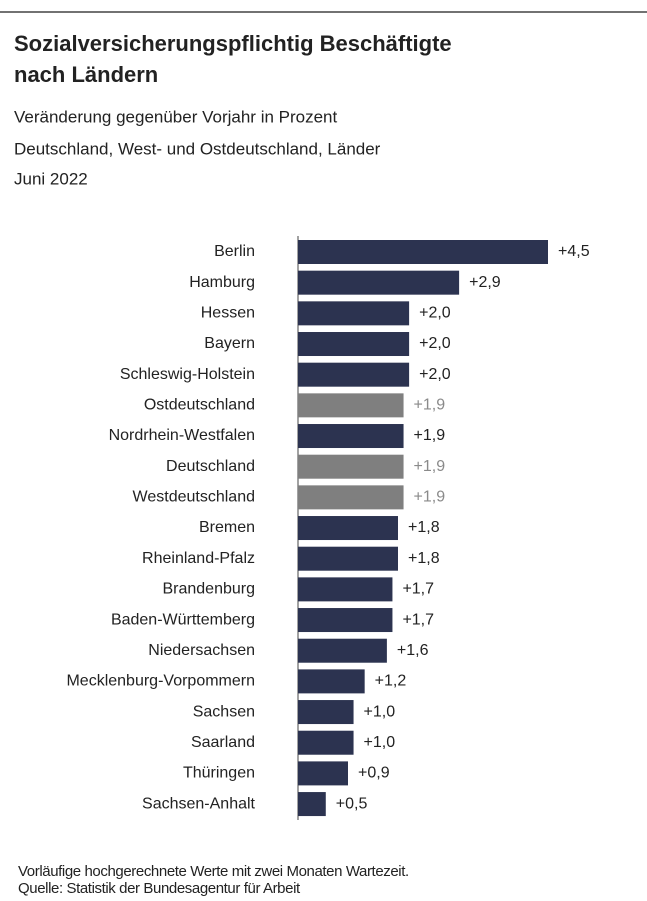 This screenshot has height=901, width=647. What do you see at coordinates (222, 282) in the screenshot?
I see `category-label: Hamburg` at bounding box center [222, 282].